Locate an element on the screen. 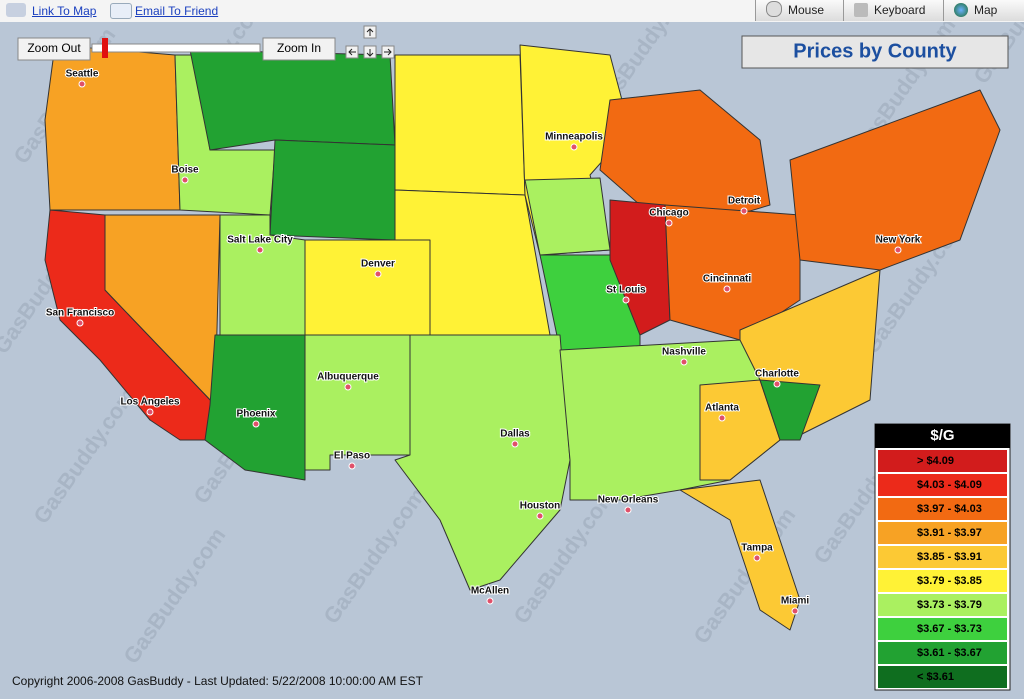 The image size is (1024, 699). zoom-in-label: Zoom In is located at coordinates (299, 48).